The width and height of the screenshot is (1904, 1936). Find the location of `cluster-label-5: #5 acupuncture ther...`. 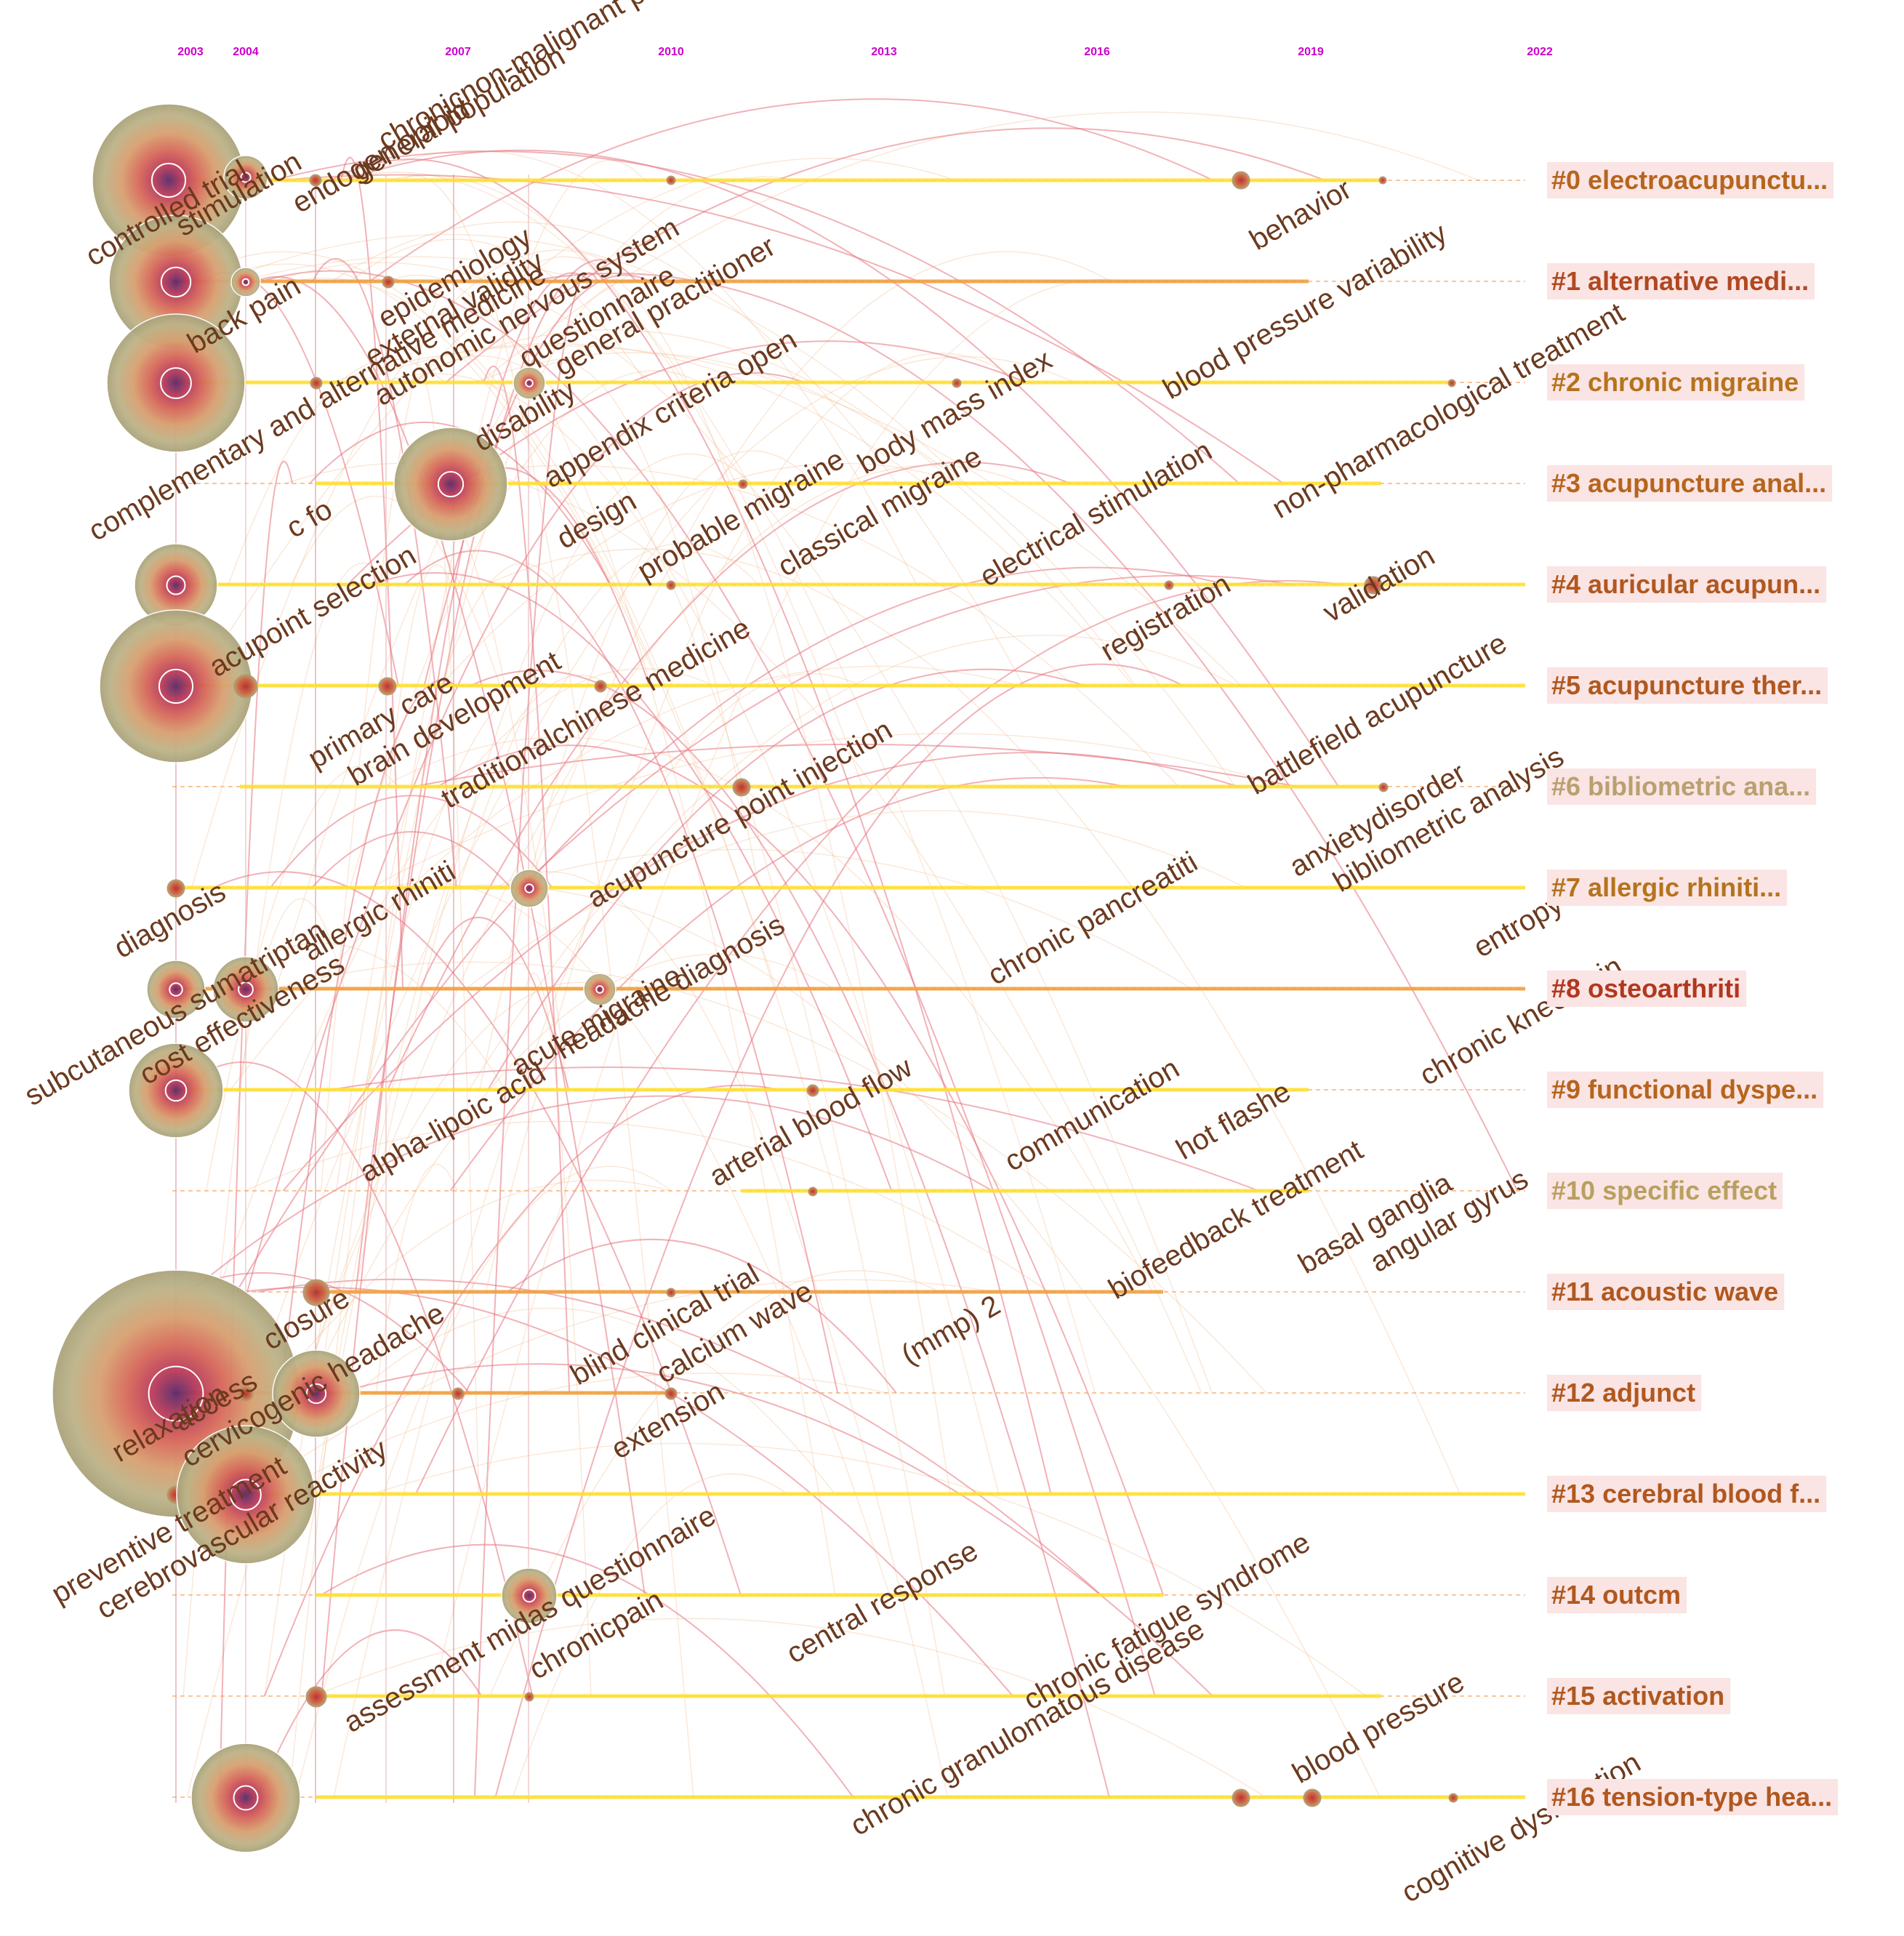

cluster-label-5: #5 acupuncture ther... is located at coordinates (1687, 686).